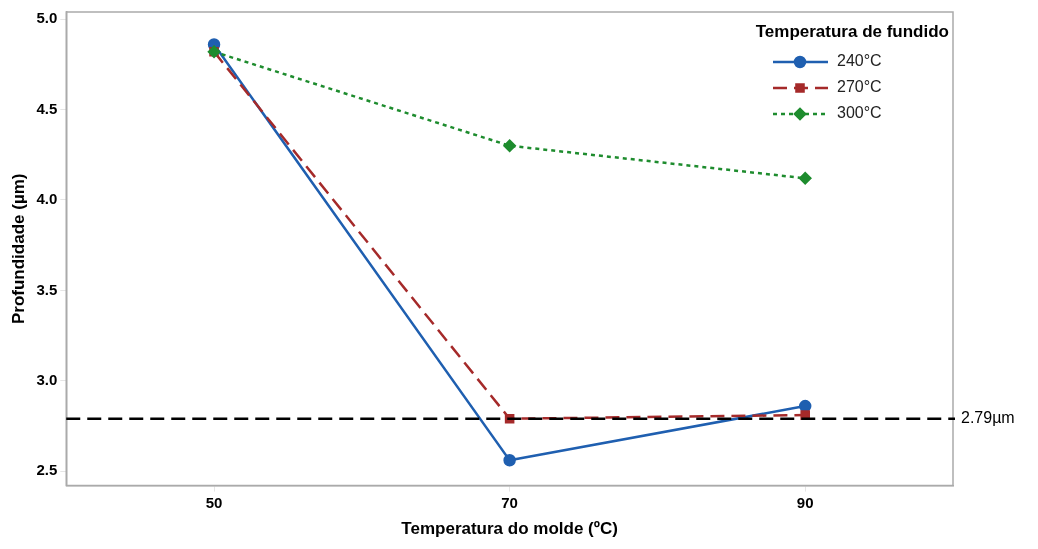 Image resolution: width=1038 pixels, height=549 pixels. What do you see at coordinates (47, 18) in the screenshot?
I see `y-tick-label: 5.0` at bounding box center [47, 18].